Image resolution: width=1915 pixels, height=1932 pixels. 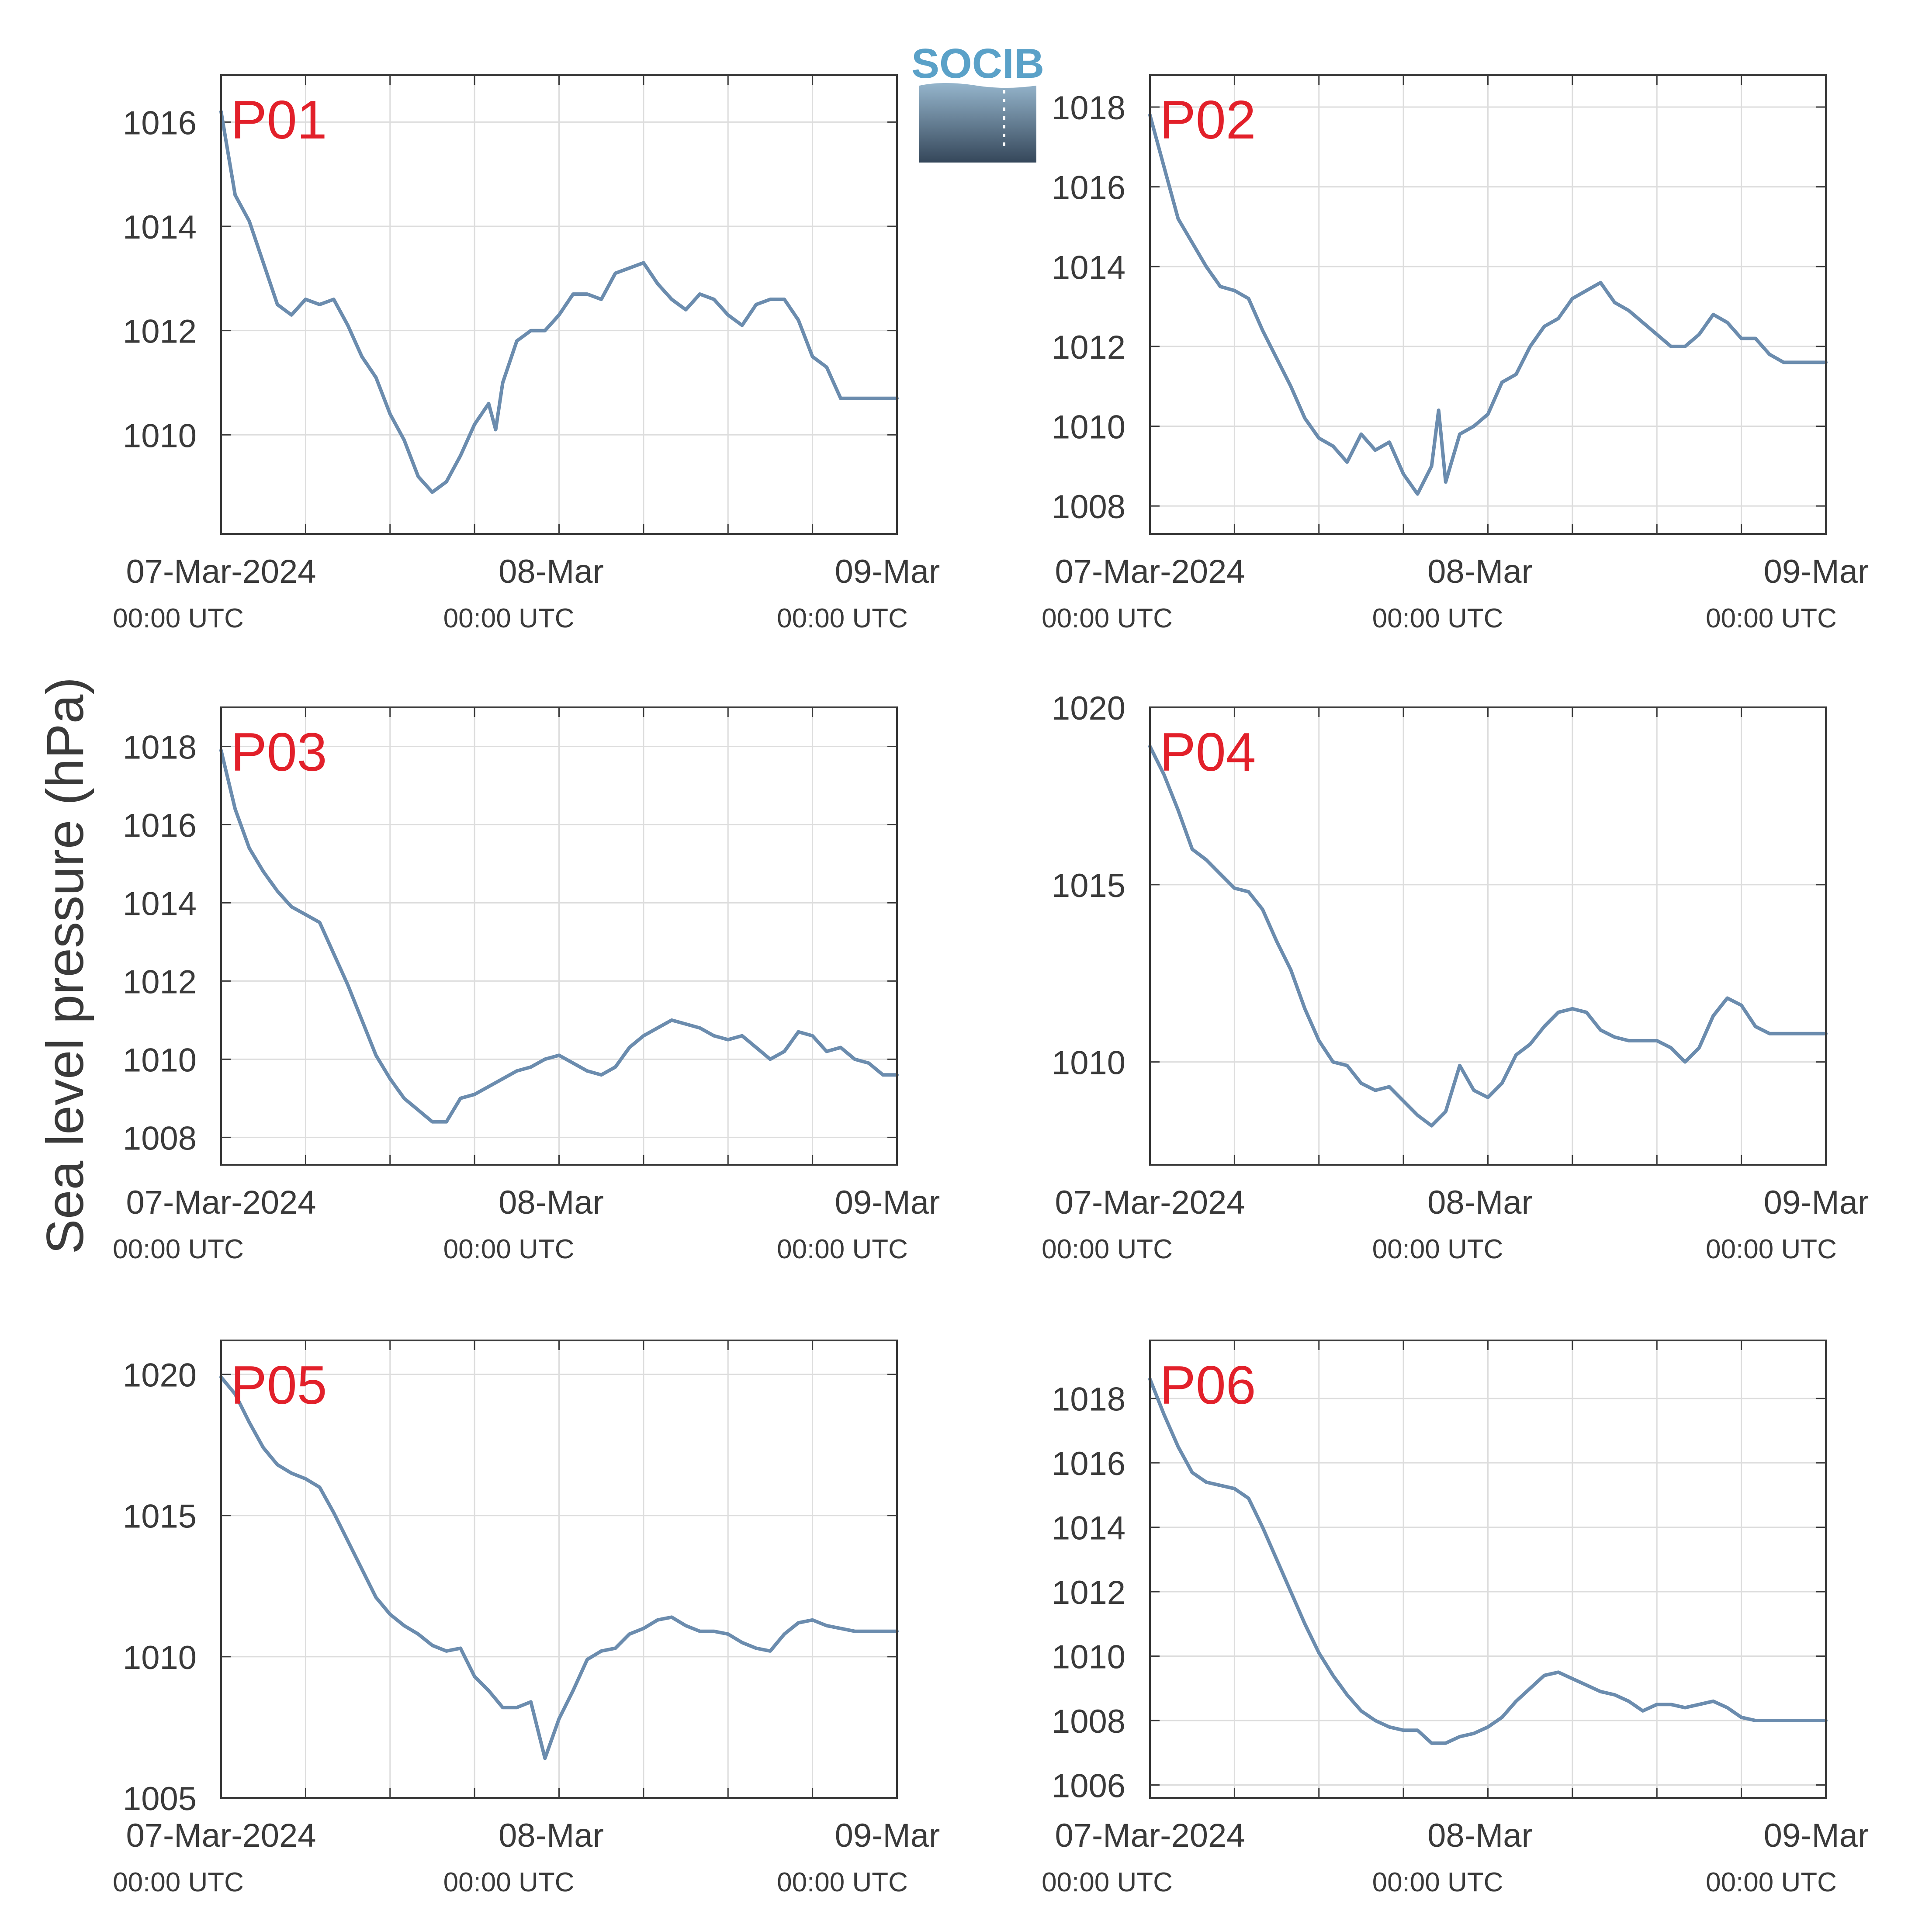 What do you see at coordinates (279, 752) in the screenshot?
I see `station-label-p03: P03` at bounding box center [279, 752].